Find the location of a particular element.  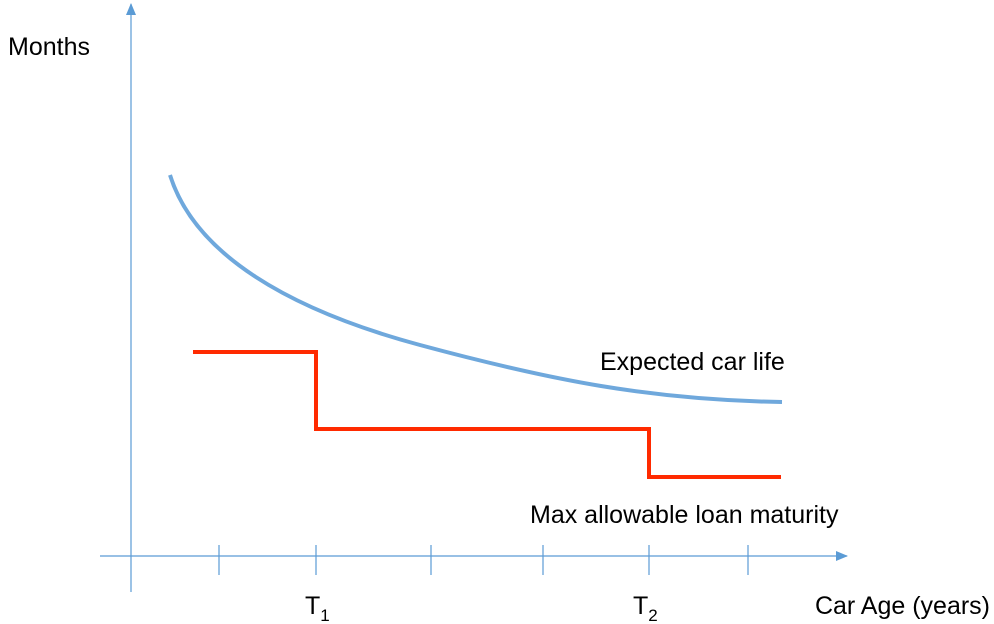

x-tick-label: T2 is located at coordinates (645, 608).